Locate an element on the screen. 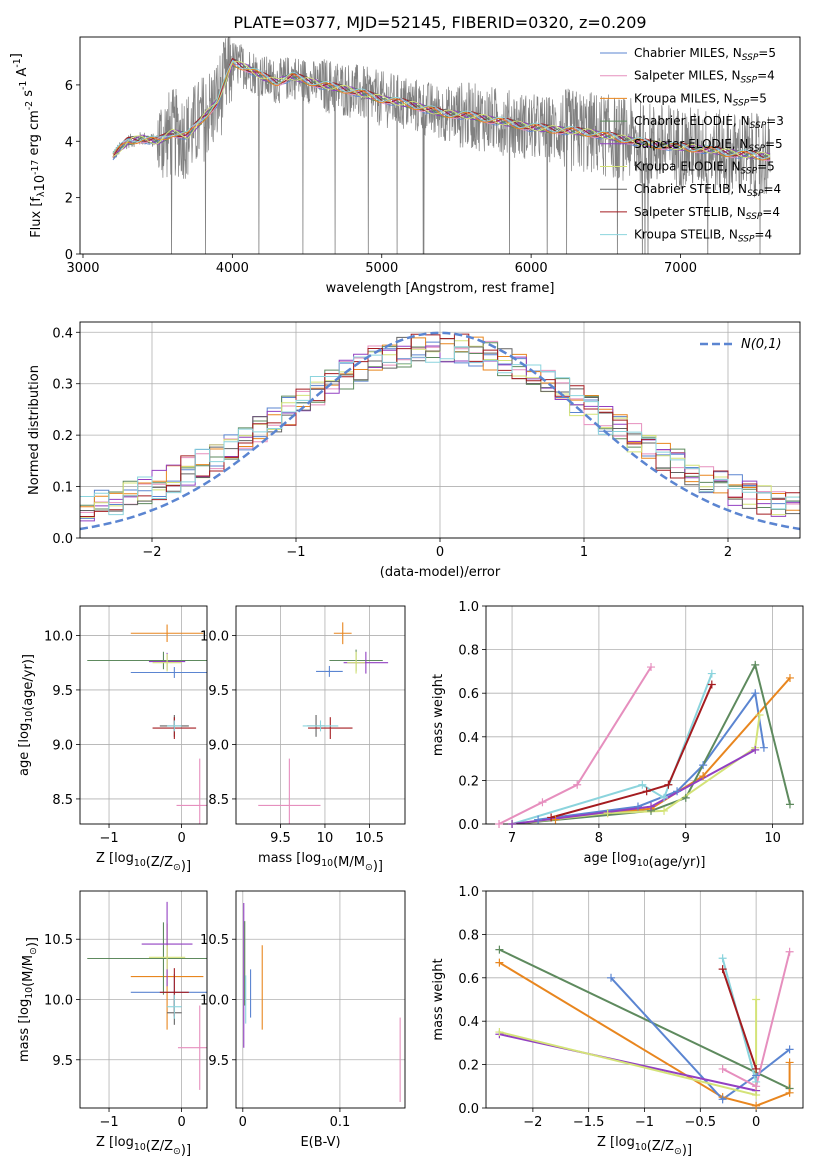 Image resolution: width=819 pixels, height=1170 pixels. x-axis-label: Z [log10(Z/Z⊙)] is located at coordinates (644, 1146).